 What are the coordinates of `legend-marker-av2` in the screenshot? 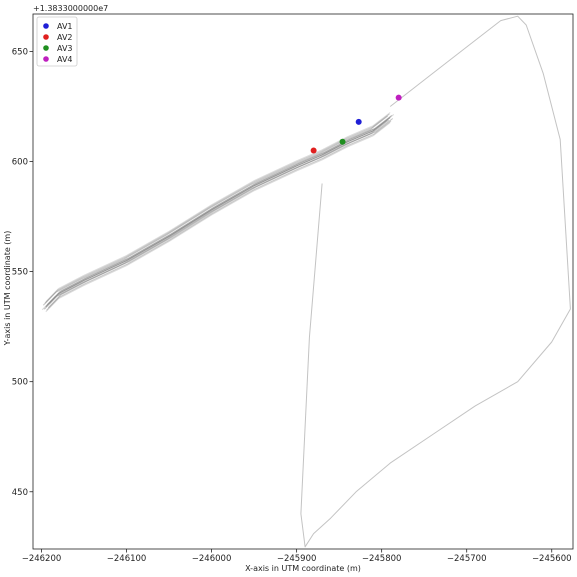 It's located at (46, 37).